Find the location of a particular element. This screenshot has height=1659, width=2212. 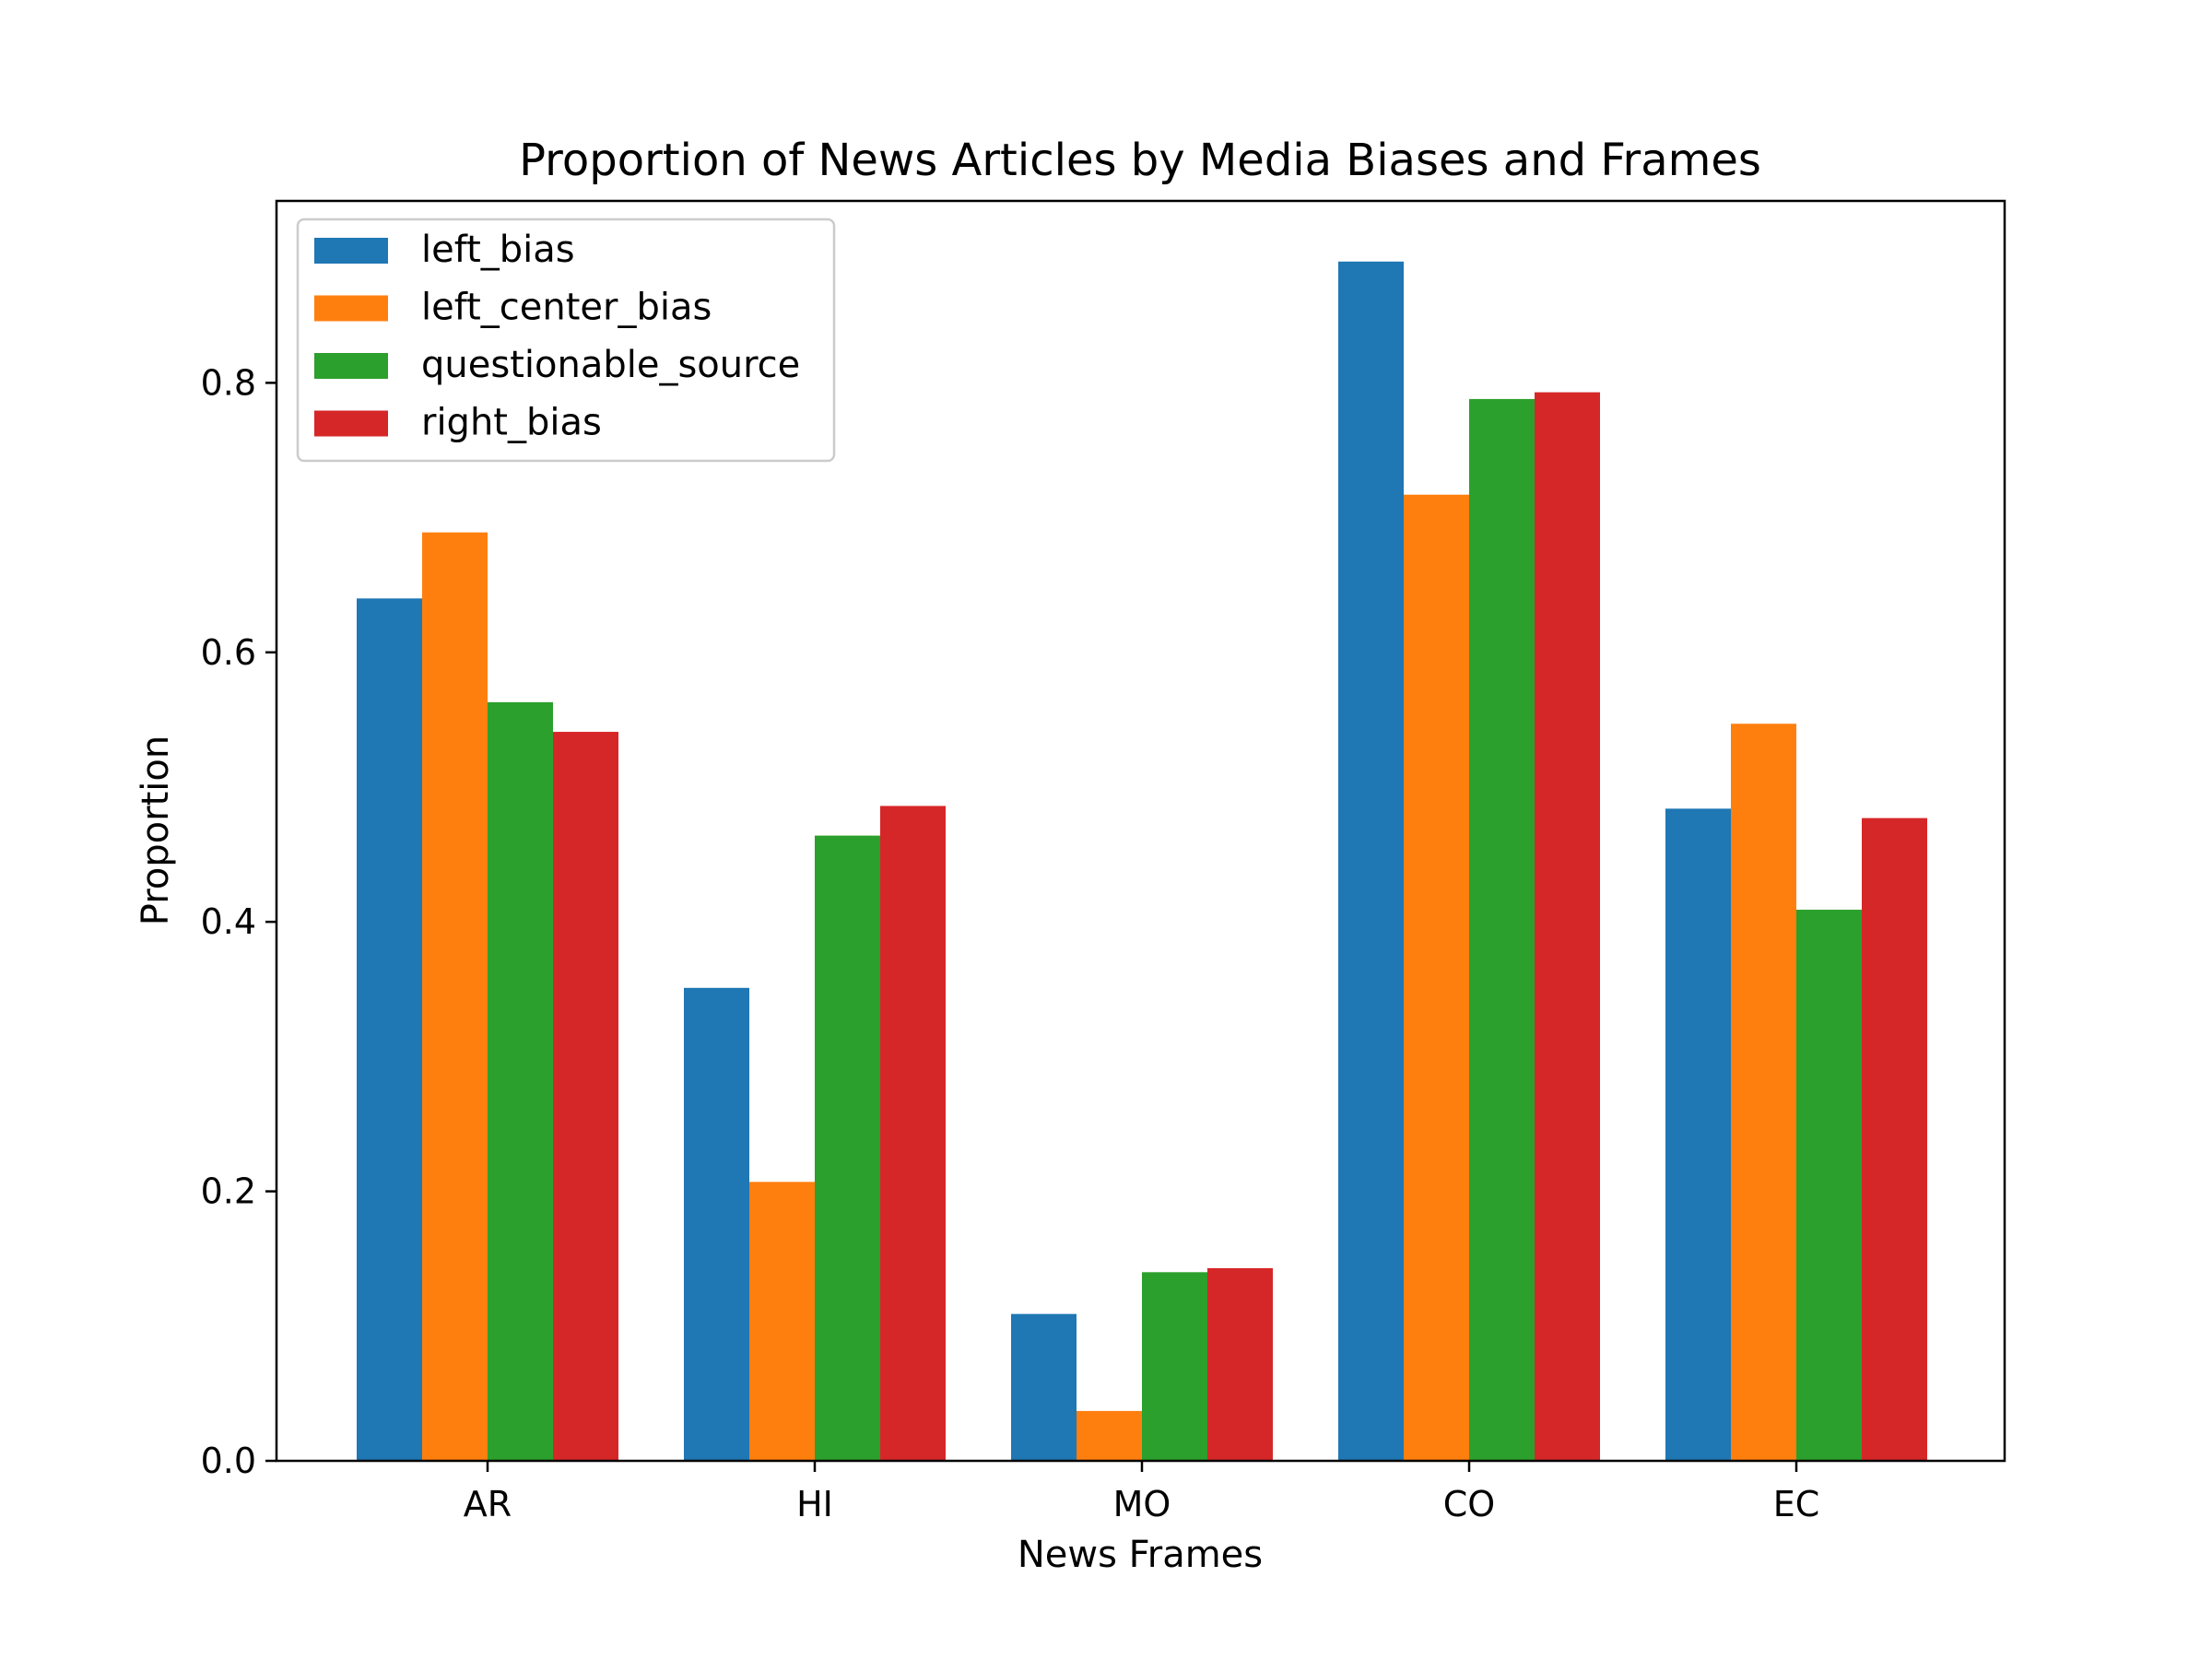

x-tick-label: HI is located at coordinates (814, 1504).